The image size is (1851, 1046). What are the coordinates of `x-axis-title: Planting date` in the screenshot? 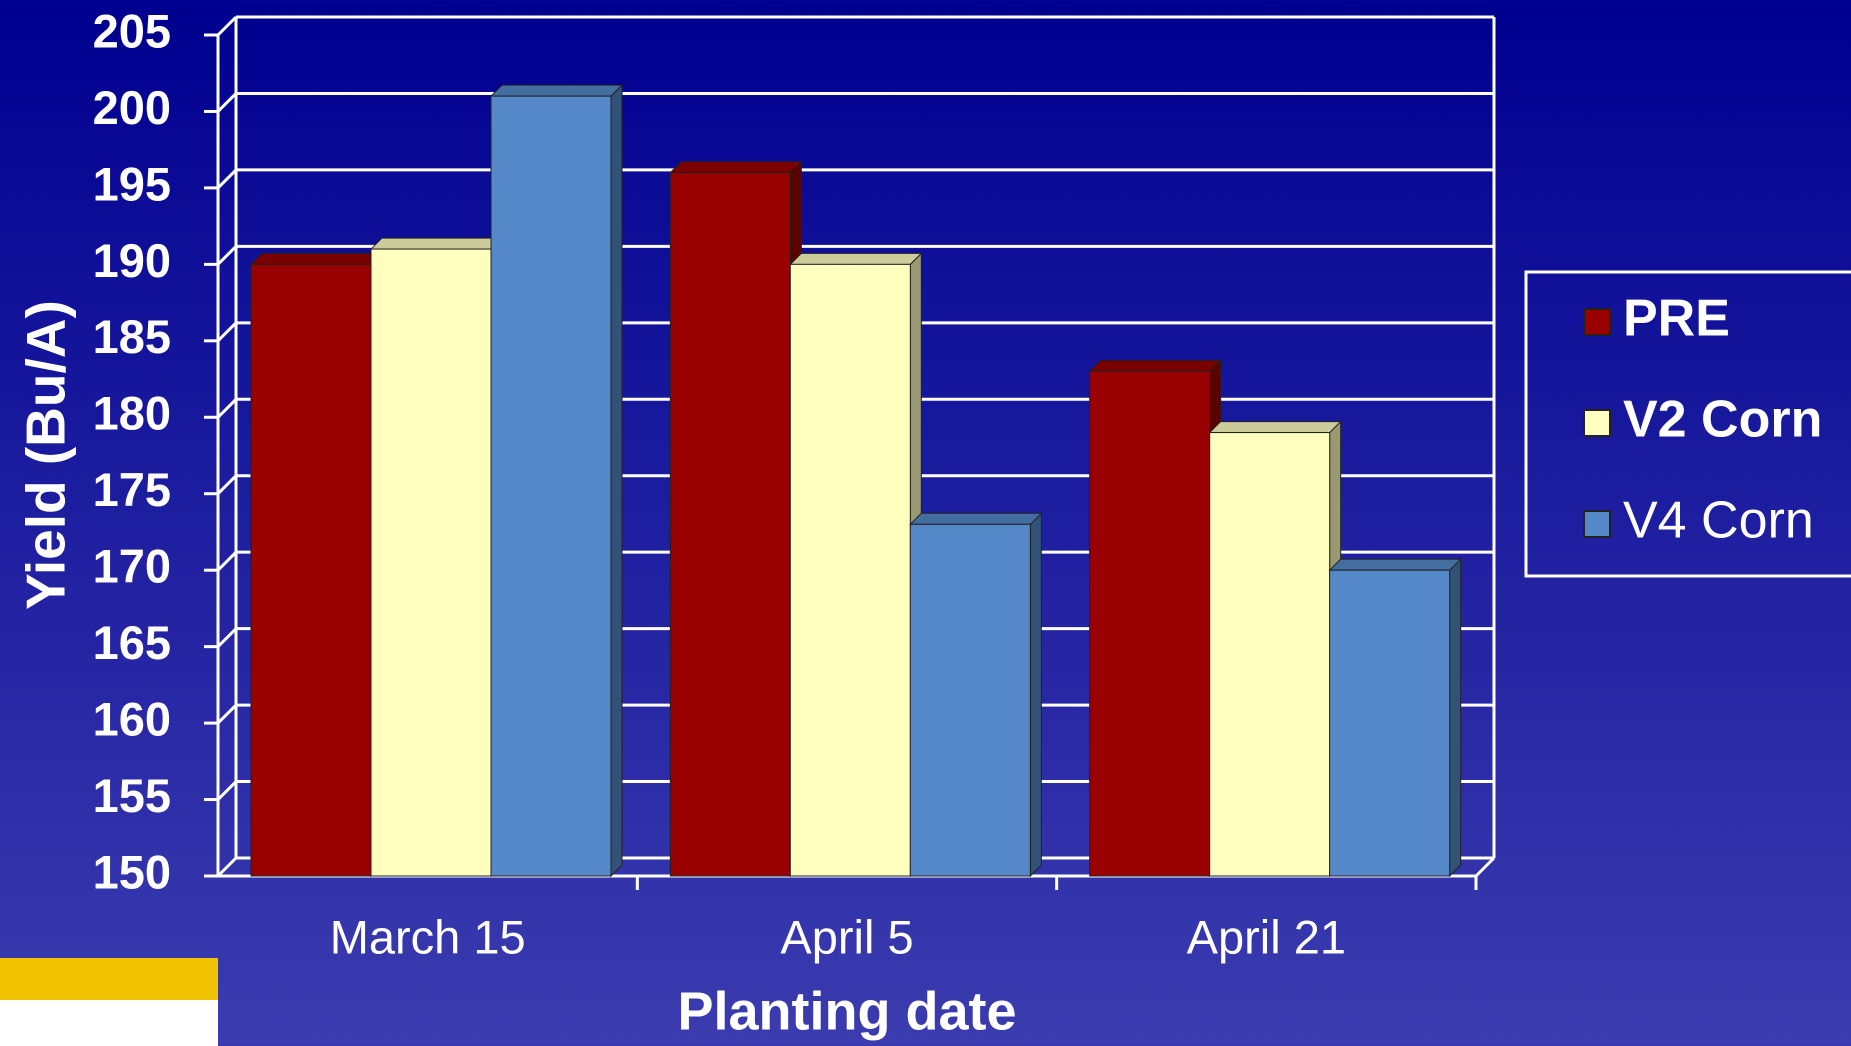 It's located at (846, 1011).